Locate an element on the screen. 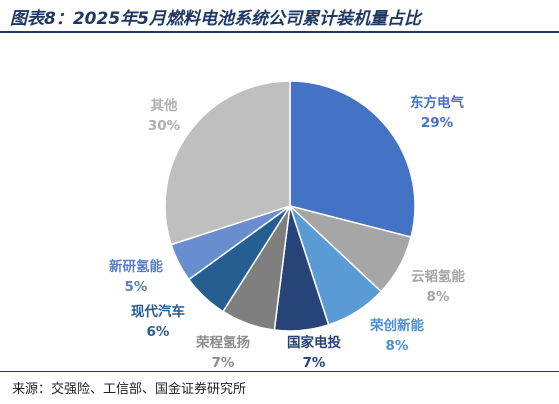 The height and width of the screenshot is (404, 559). title-underline is located at coordinates (279, 32).